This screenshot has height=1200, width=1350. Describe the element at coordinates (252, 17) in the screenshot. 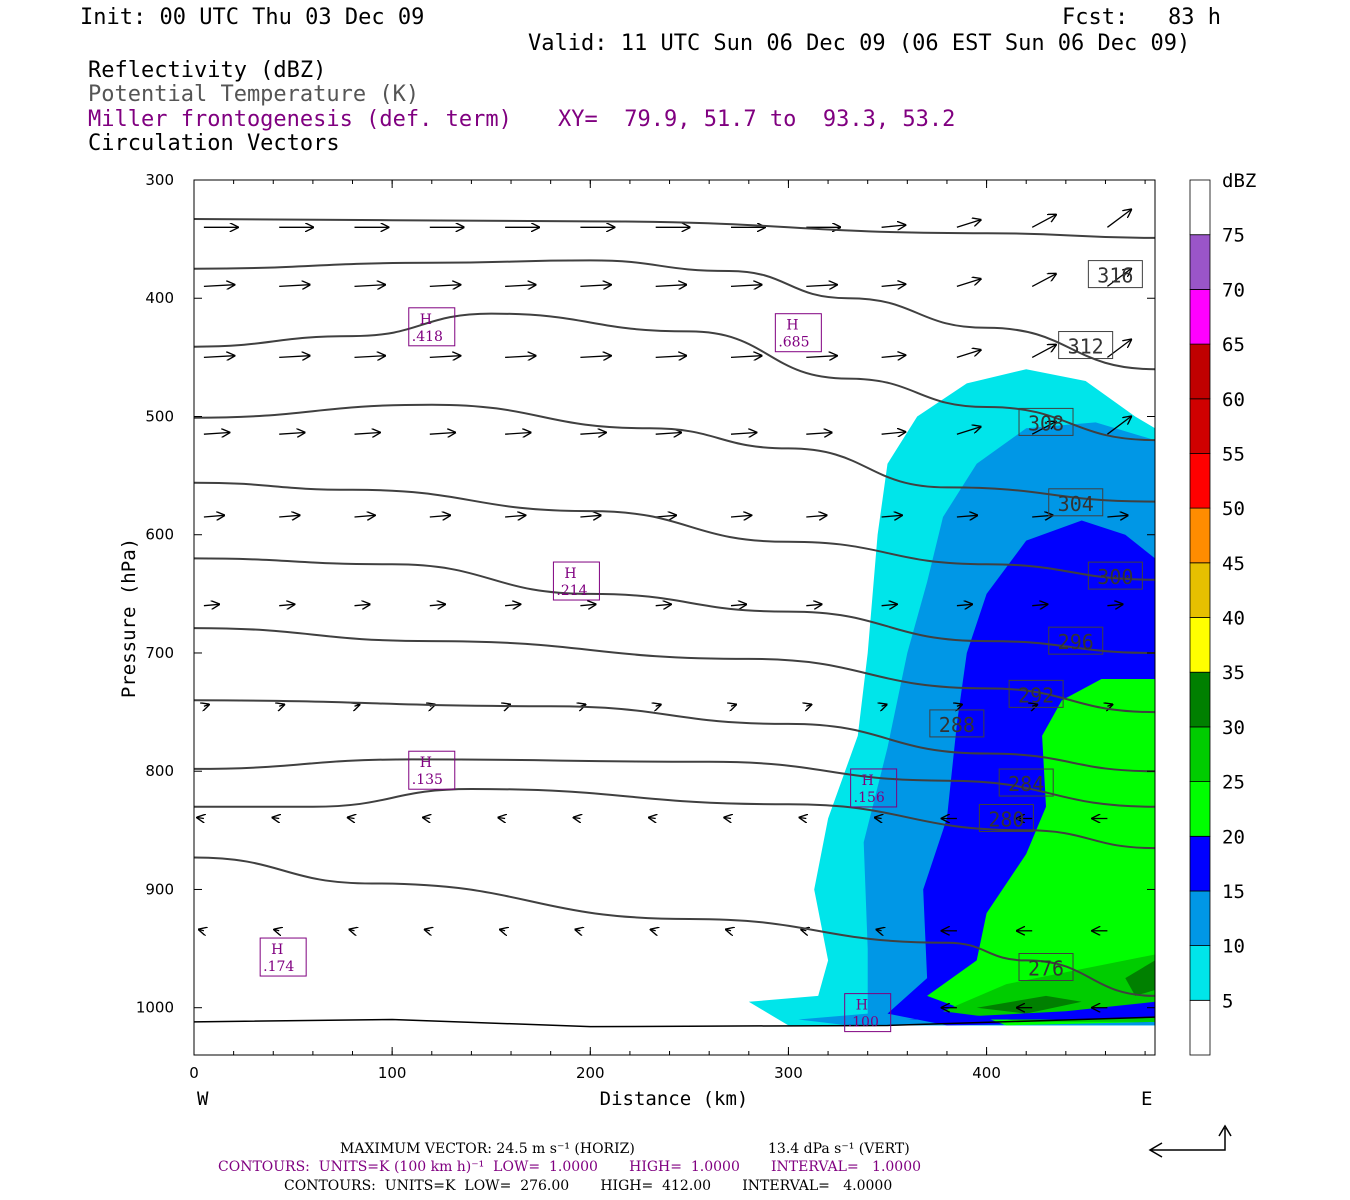

I see `init-label: Init: 00 UTC Thu 03 Dec 09` at that location.